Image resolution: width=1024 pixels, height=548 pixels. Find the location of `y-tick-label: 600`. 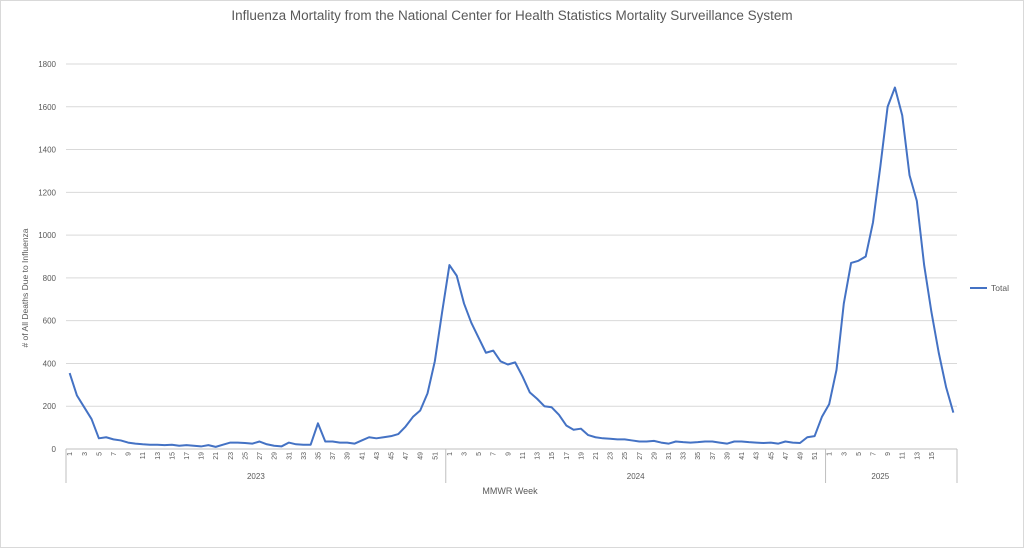

y-tick-label: 600 is located at coordinates (50, 321).